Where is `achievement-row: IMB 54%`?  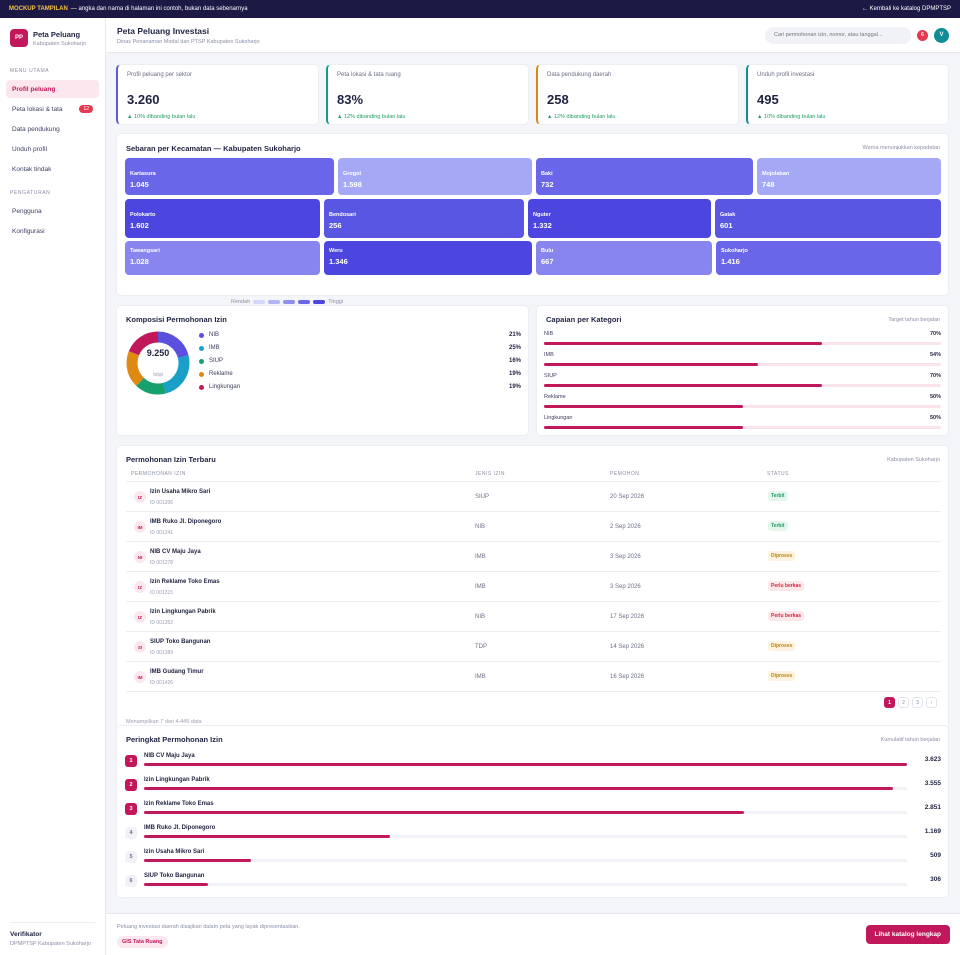
achievement-row: IMB 54% is located at coordinates (742, 359).